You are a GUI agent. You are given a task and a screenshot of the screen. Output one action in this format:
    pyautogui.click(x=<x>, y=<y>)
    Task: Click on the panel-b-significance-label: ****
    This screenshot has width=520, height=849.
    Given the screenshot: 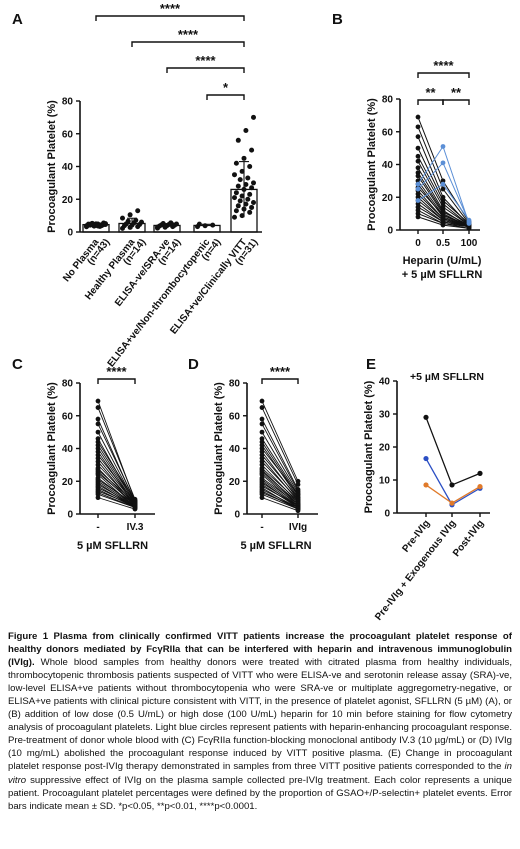 What is the action you would take?
    pyautogui.click(x=443, y=65)
    